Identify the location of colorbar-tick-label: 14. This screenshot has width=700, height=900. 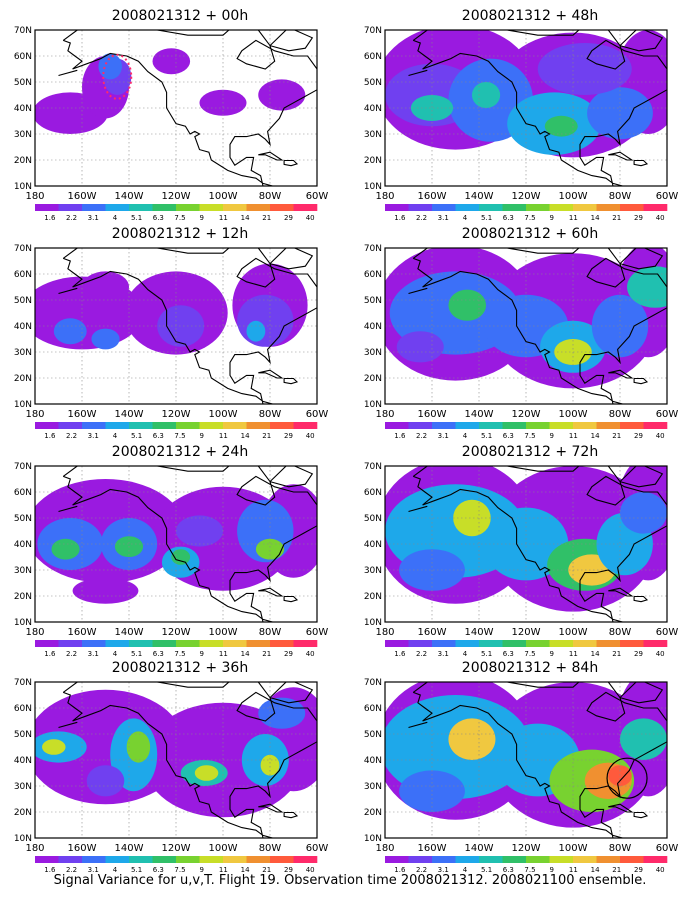
(595, 218).